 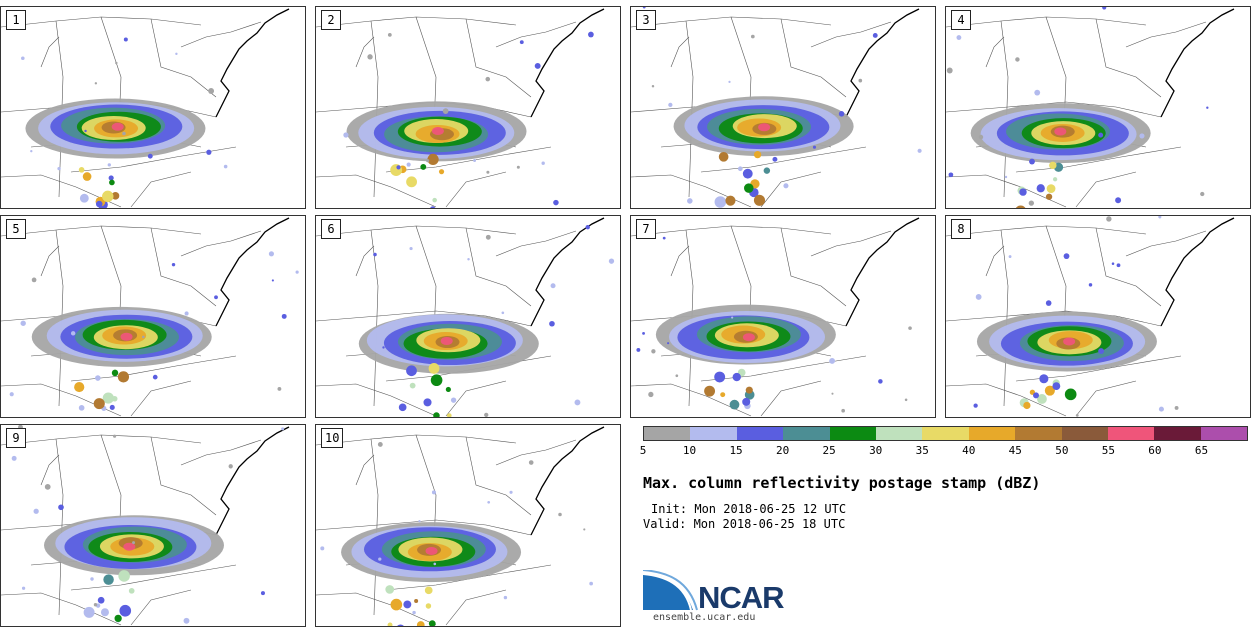 I want to click on ensemble-member-panel-6: 6, so click(x=468, y=316).